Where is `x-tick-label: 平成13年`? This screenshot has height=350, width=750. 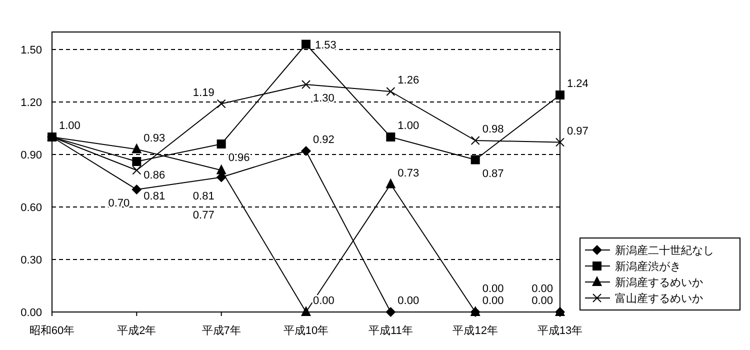 x-tick-label: 平成13年 is located at coordinates (560, 330).